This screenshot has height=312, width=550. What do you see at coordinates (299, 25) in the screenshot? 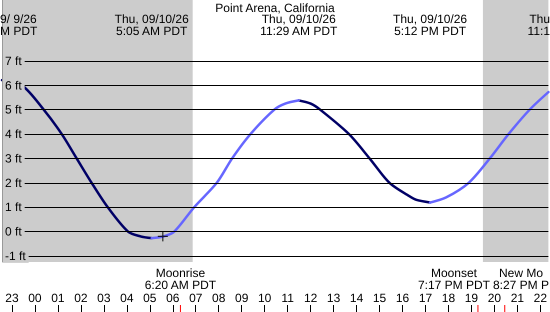
I see `annotation: Thu, 09/10/26 11:29 AM PDT` at bounding box center [299, 25].